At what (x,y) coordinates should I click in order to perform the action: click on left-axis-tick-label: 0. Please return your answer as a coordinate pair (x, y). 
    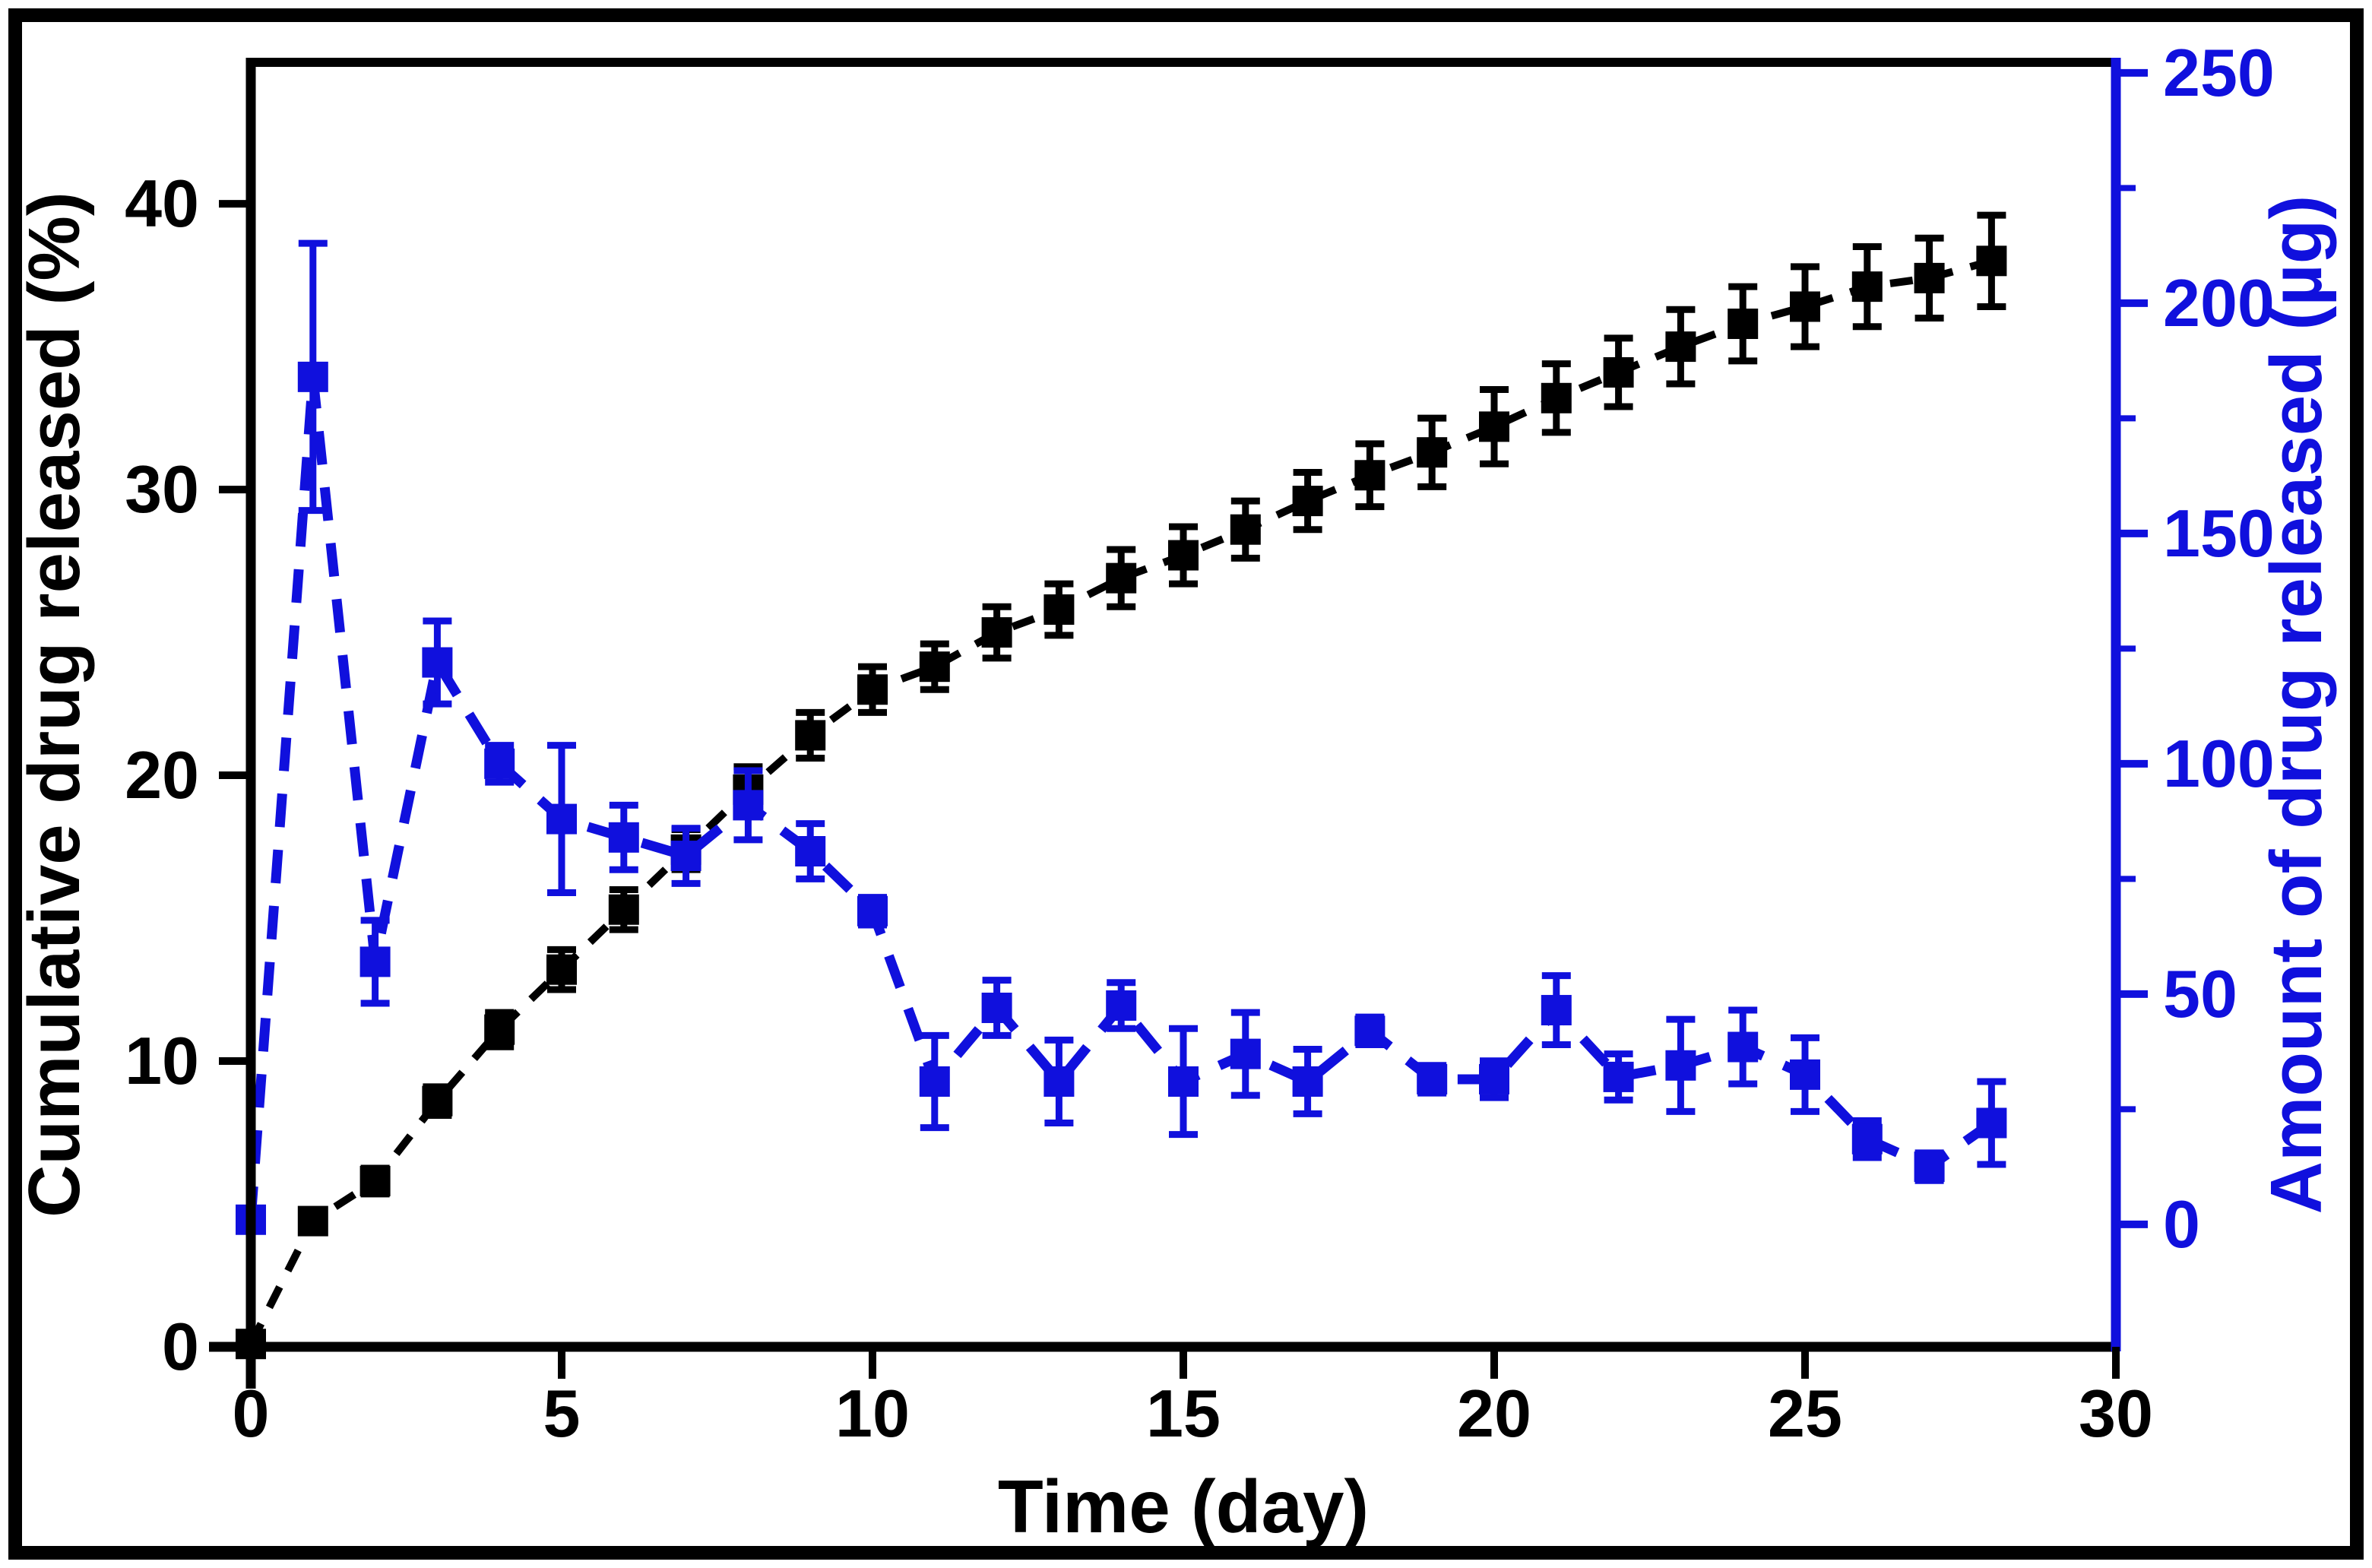
    Looking at the image, I should click on (180, 1346).